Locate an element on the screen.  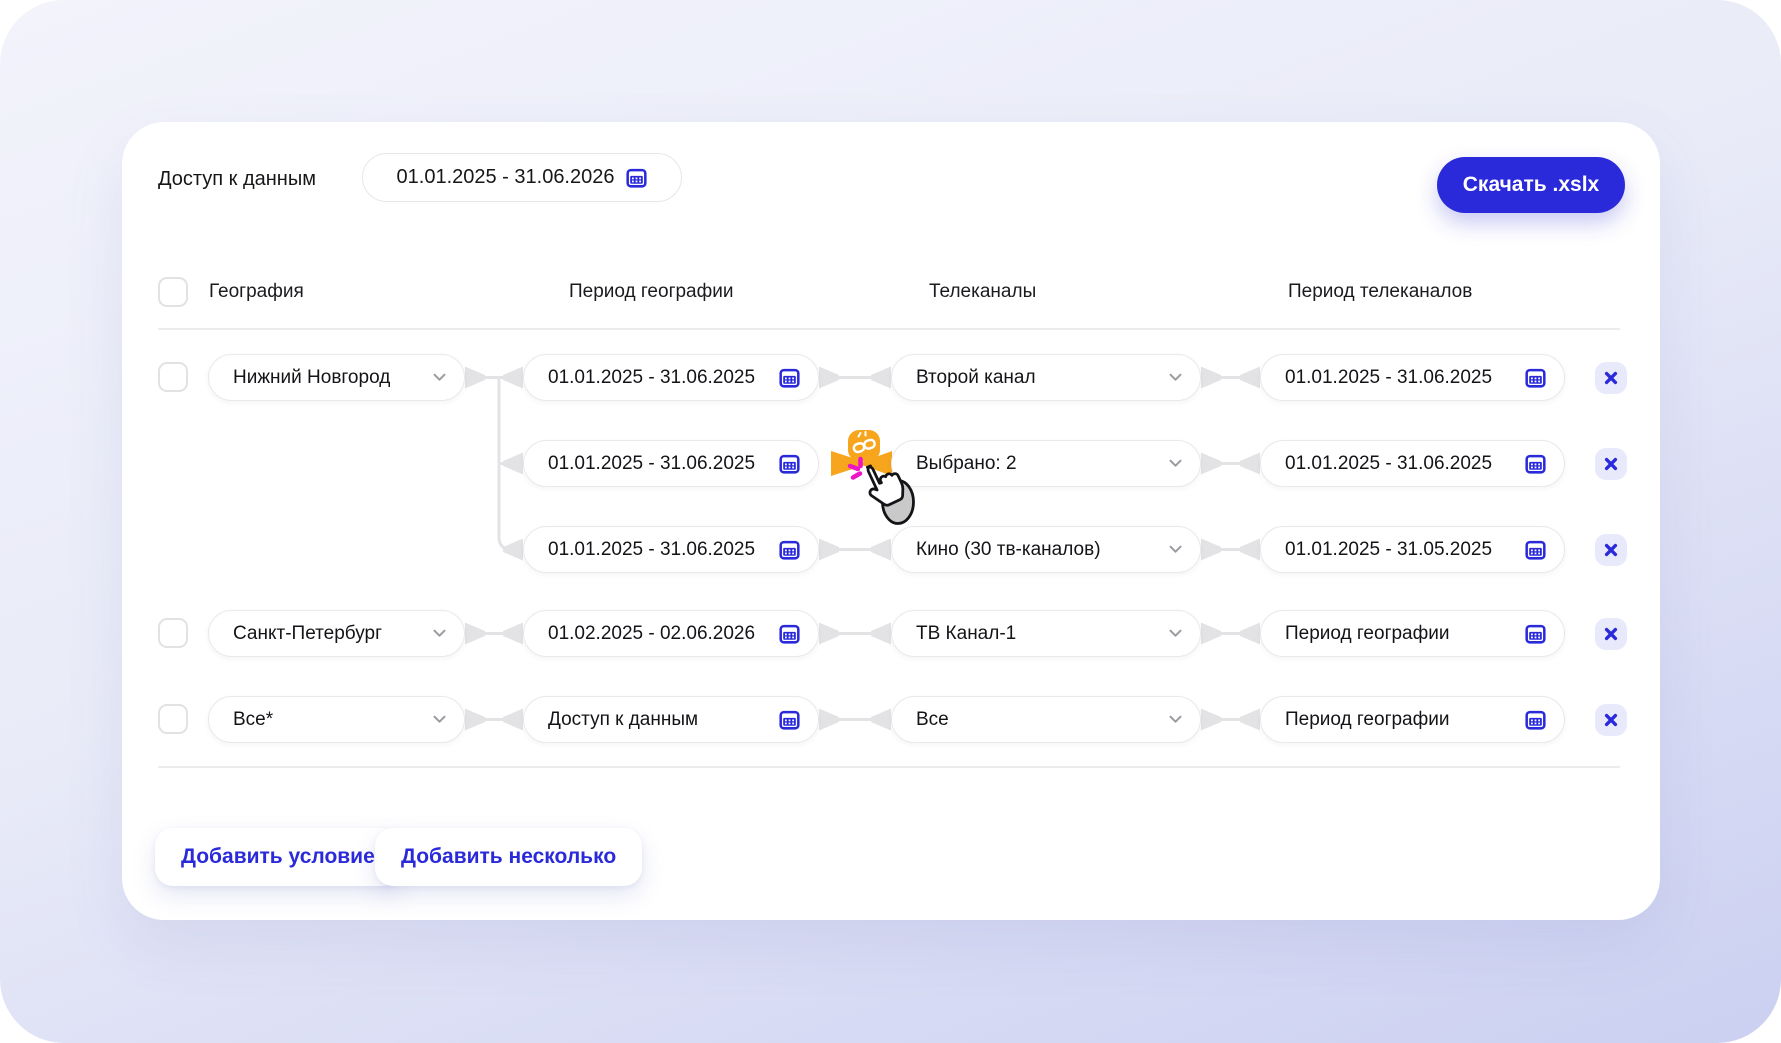
channels-select: Кино (30 тв-каналов) is located at coordinates (1046, 549).